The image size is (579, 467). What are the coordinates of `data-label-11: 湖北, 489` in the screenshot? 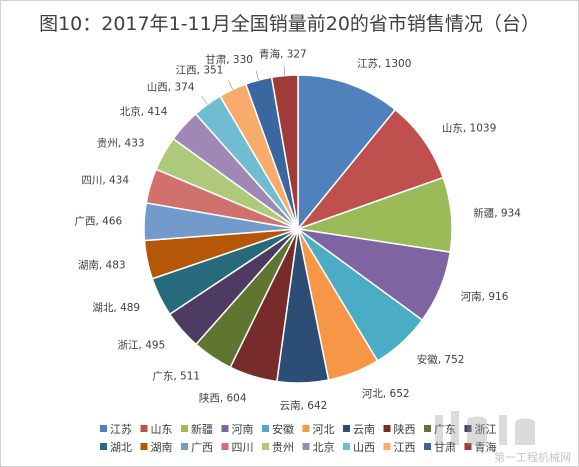 It's located at (116, 308).